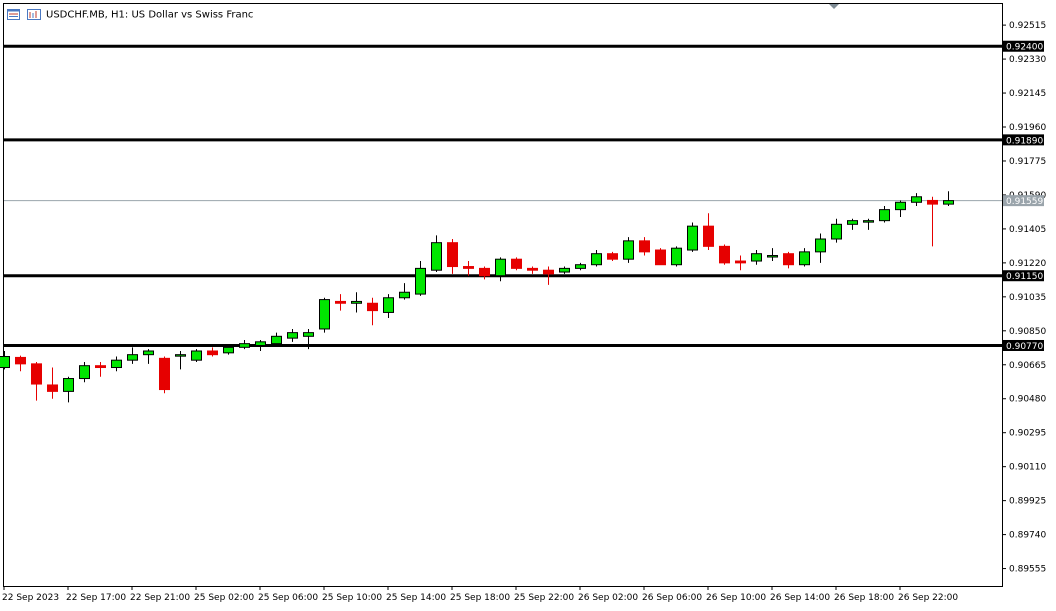 The height and width of the screenshot is (611, 1056). Describe the element at coordinates (834, 6) in the screenshot. I see `shift-marker-triangle-icon` at that location.